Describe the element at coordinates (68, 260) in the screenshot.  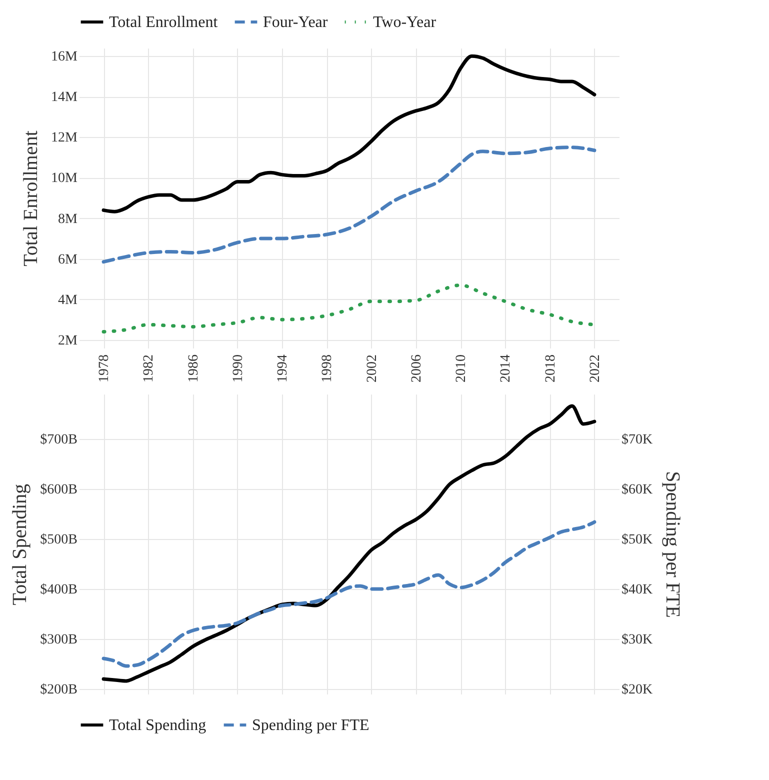
I see `y-tick-label: 6M` at that location.